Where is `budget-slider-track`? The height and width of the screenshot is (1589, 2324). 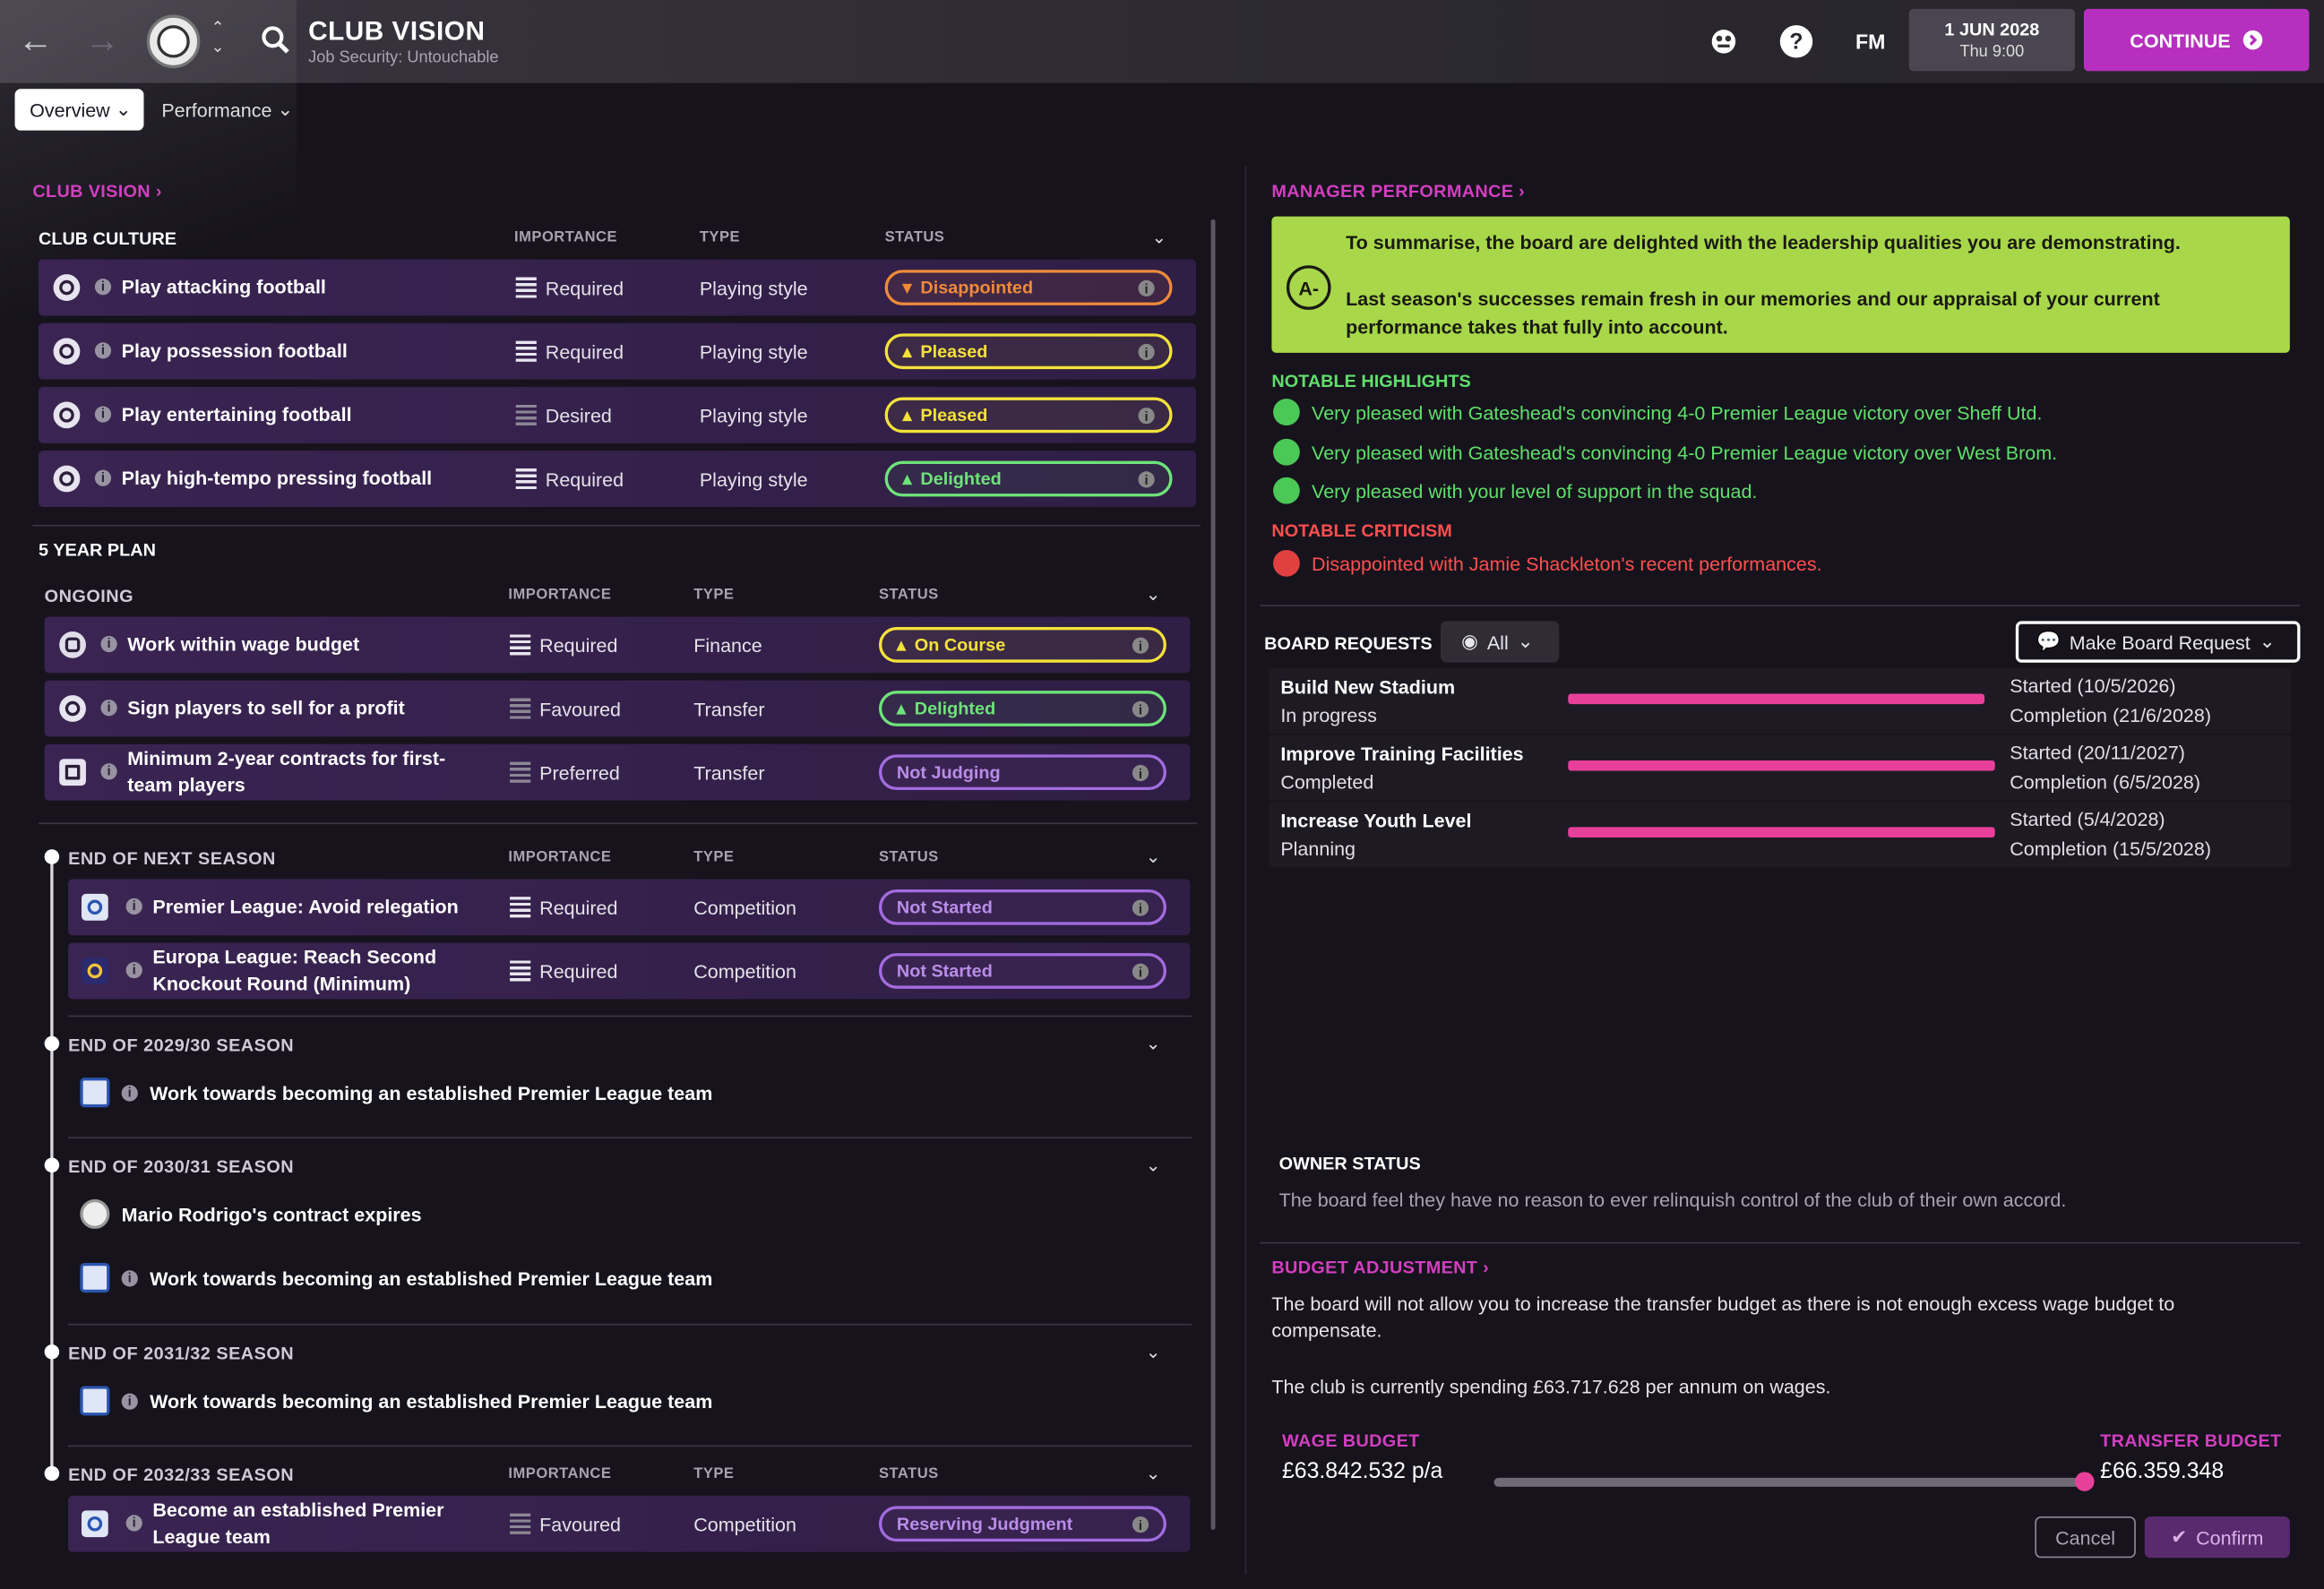
budget-slider-track is located at coordinates (1790, 1482).